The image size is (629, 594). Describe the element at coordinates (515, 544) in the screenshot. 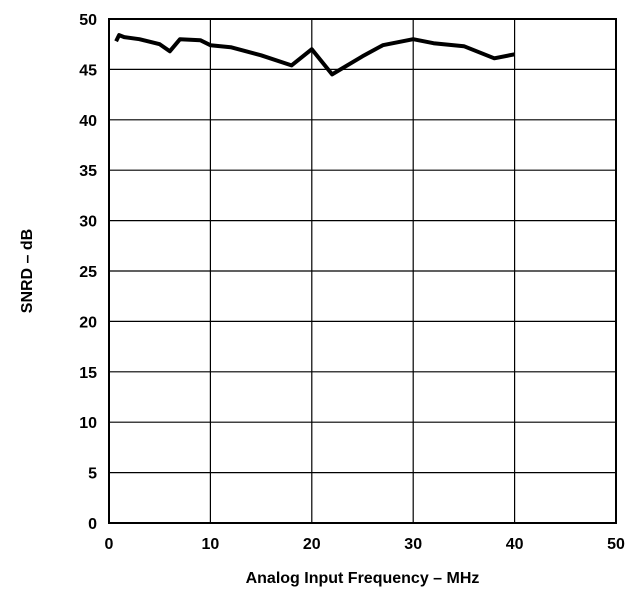

I see `x-tick-label-4: 40` at that location.